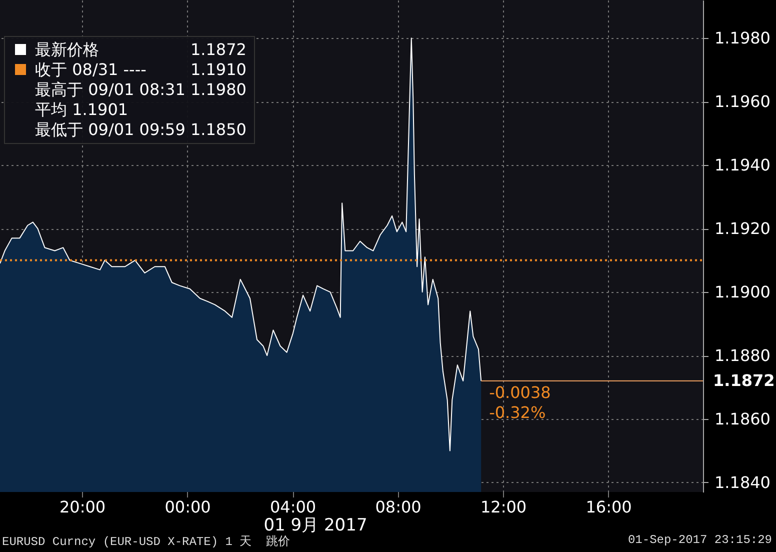 The width and height of the screenshot is (776, 552). Describe the element at coordinates (217, 70) in the screenshot. I see `annotation: 1.1910` at that location.